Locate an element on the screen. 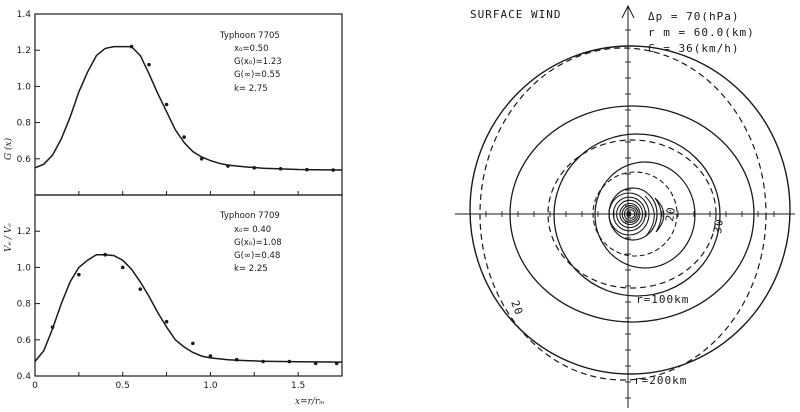  eye-center is located at coordinates (629, 214).